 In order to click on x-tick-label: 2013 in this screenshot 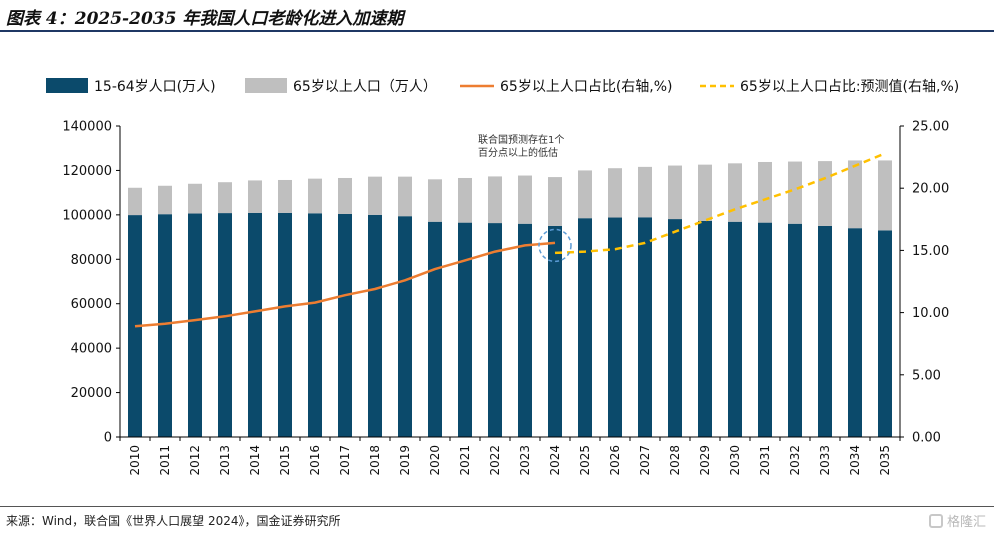, I will do `click(225, 460)`.